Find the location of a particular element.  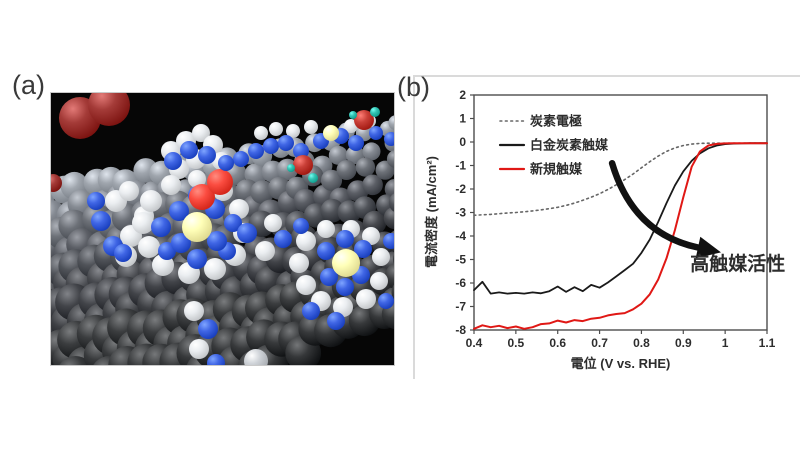

x-tick-label: 0.9 is located at coordinates (683, 343).